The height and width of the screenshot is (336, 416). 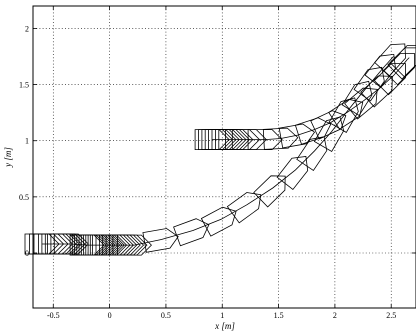 What do you see at coordinates (24, 197) in the screenshot?
I see `y-tick-label: 0.5` at bounding box center [24, 197].